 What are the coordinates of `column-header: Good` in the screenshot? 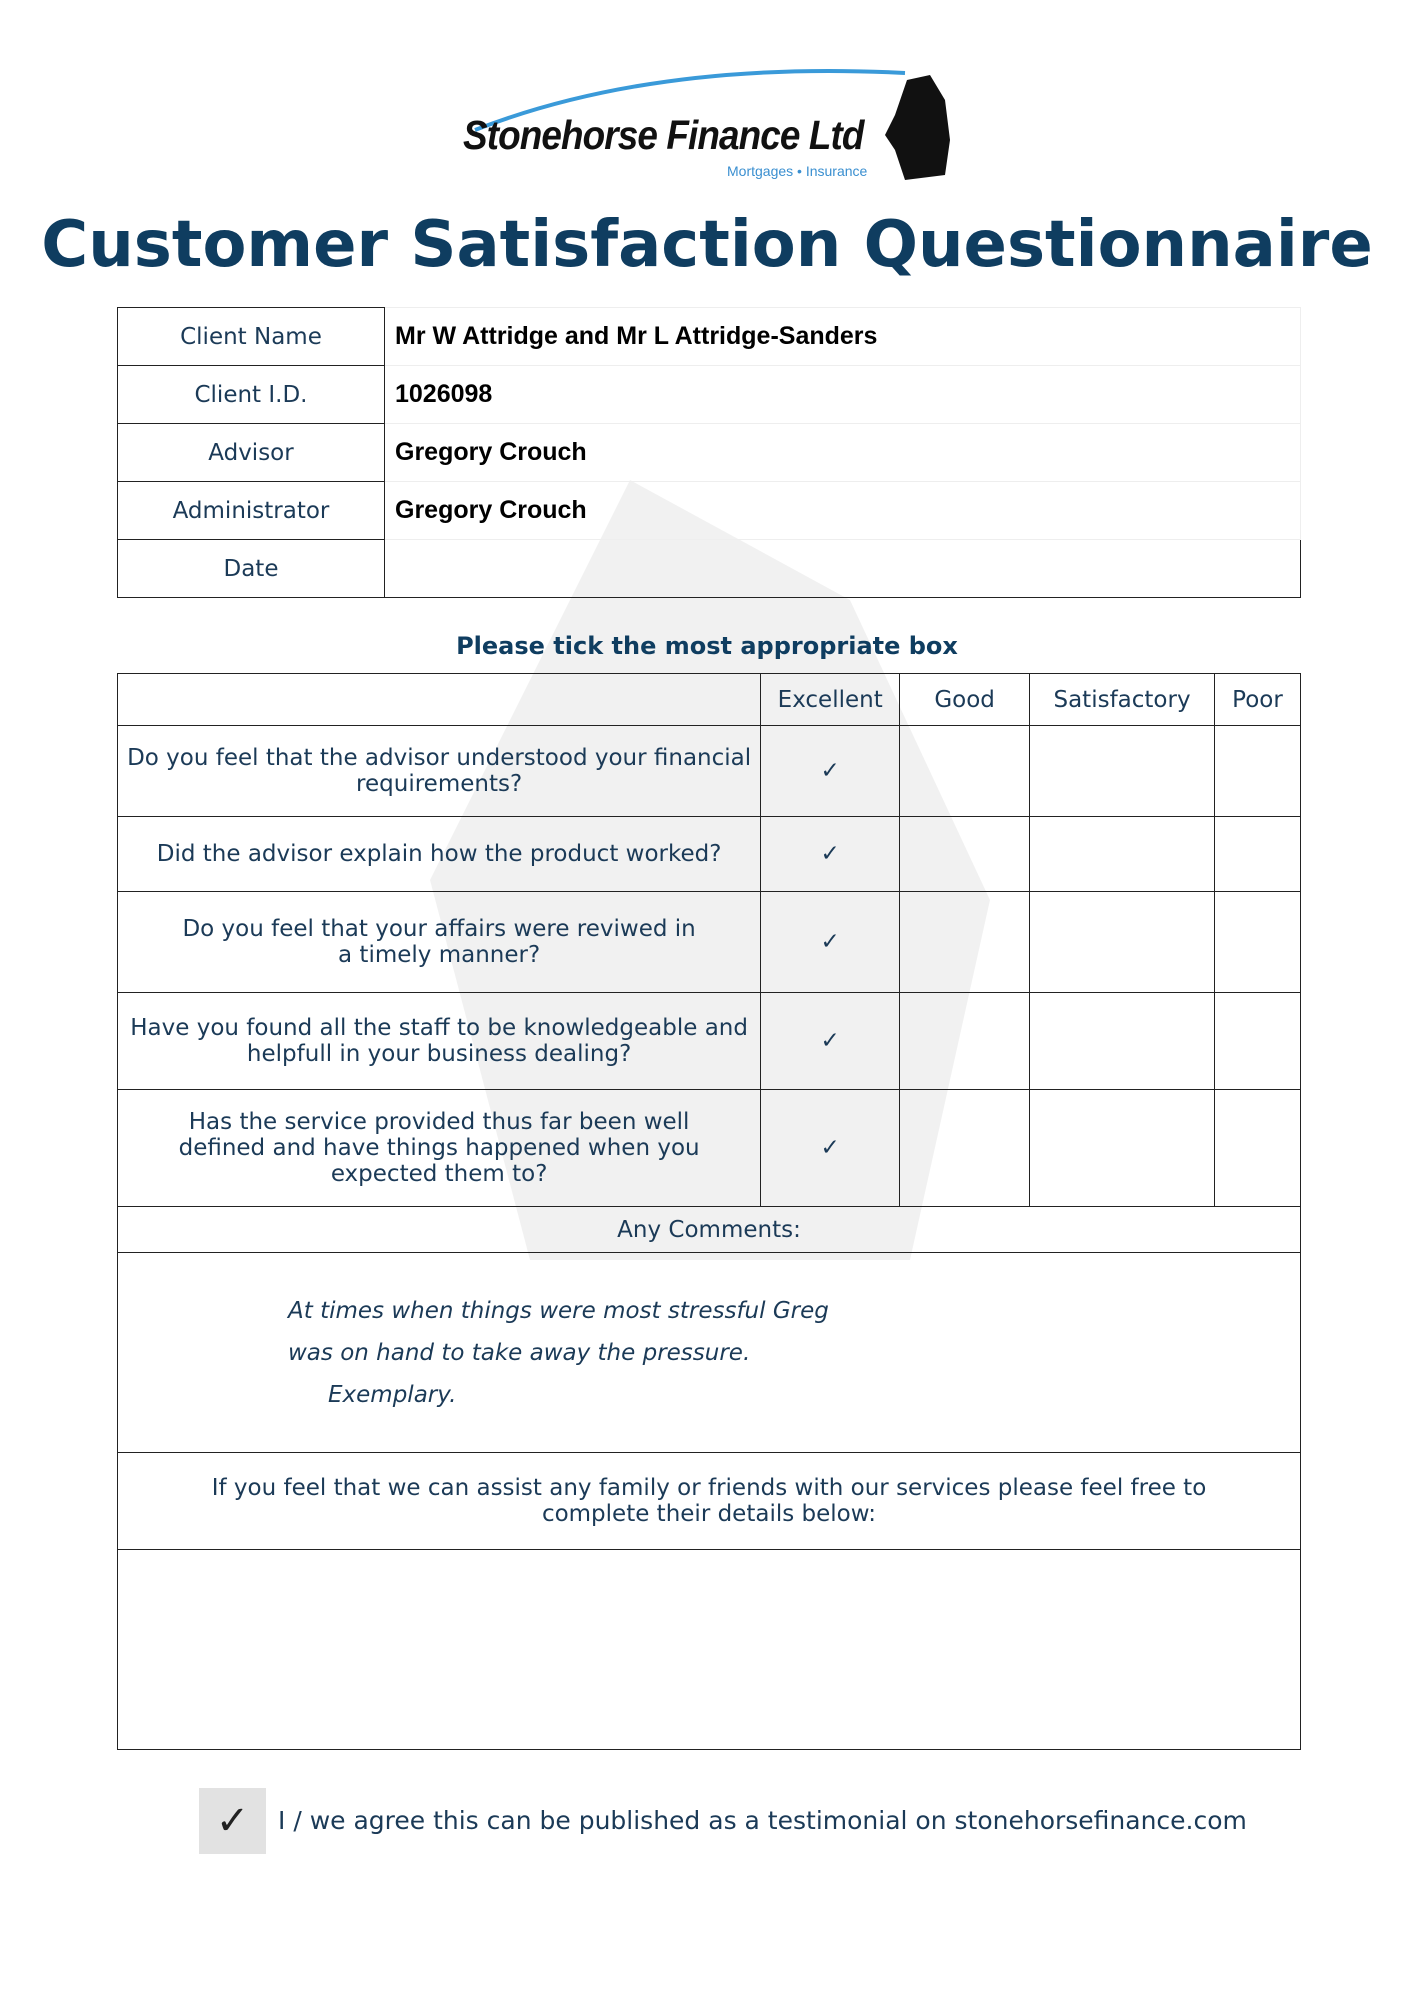 It's located at (965, 699).